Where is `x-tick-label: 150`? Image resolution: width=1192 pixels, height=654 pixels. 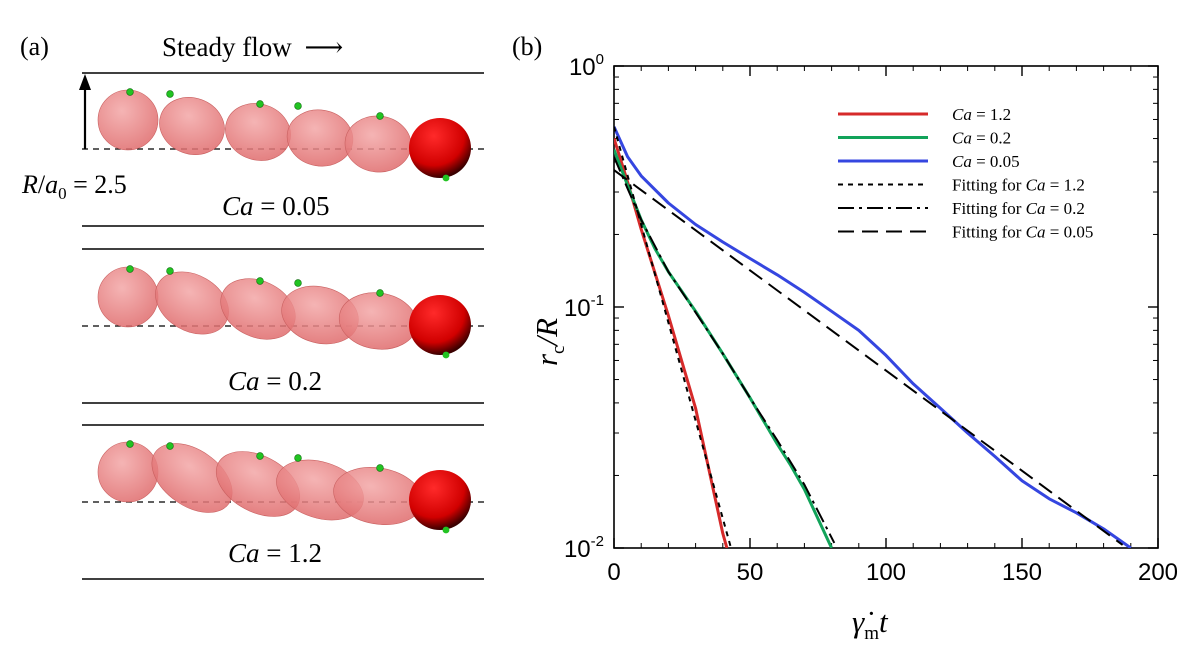
x-tick-label: 150 is located at coordinates (1022, 572).